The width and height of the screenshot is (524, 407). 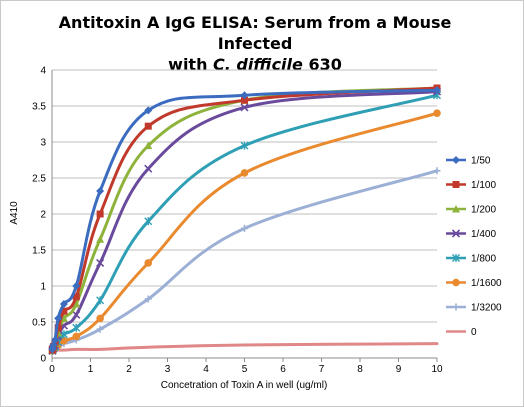 I want to click on legend-item: 1/1600, so click(x=474, y=283).